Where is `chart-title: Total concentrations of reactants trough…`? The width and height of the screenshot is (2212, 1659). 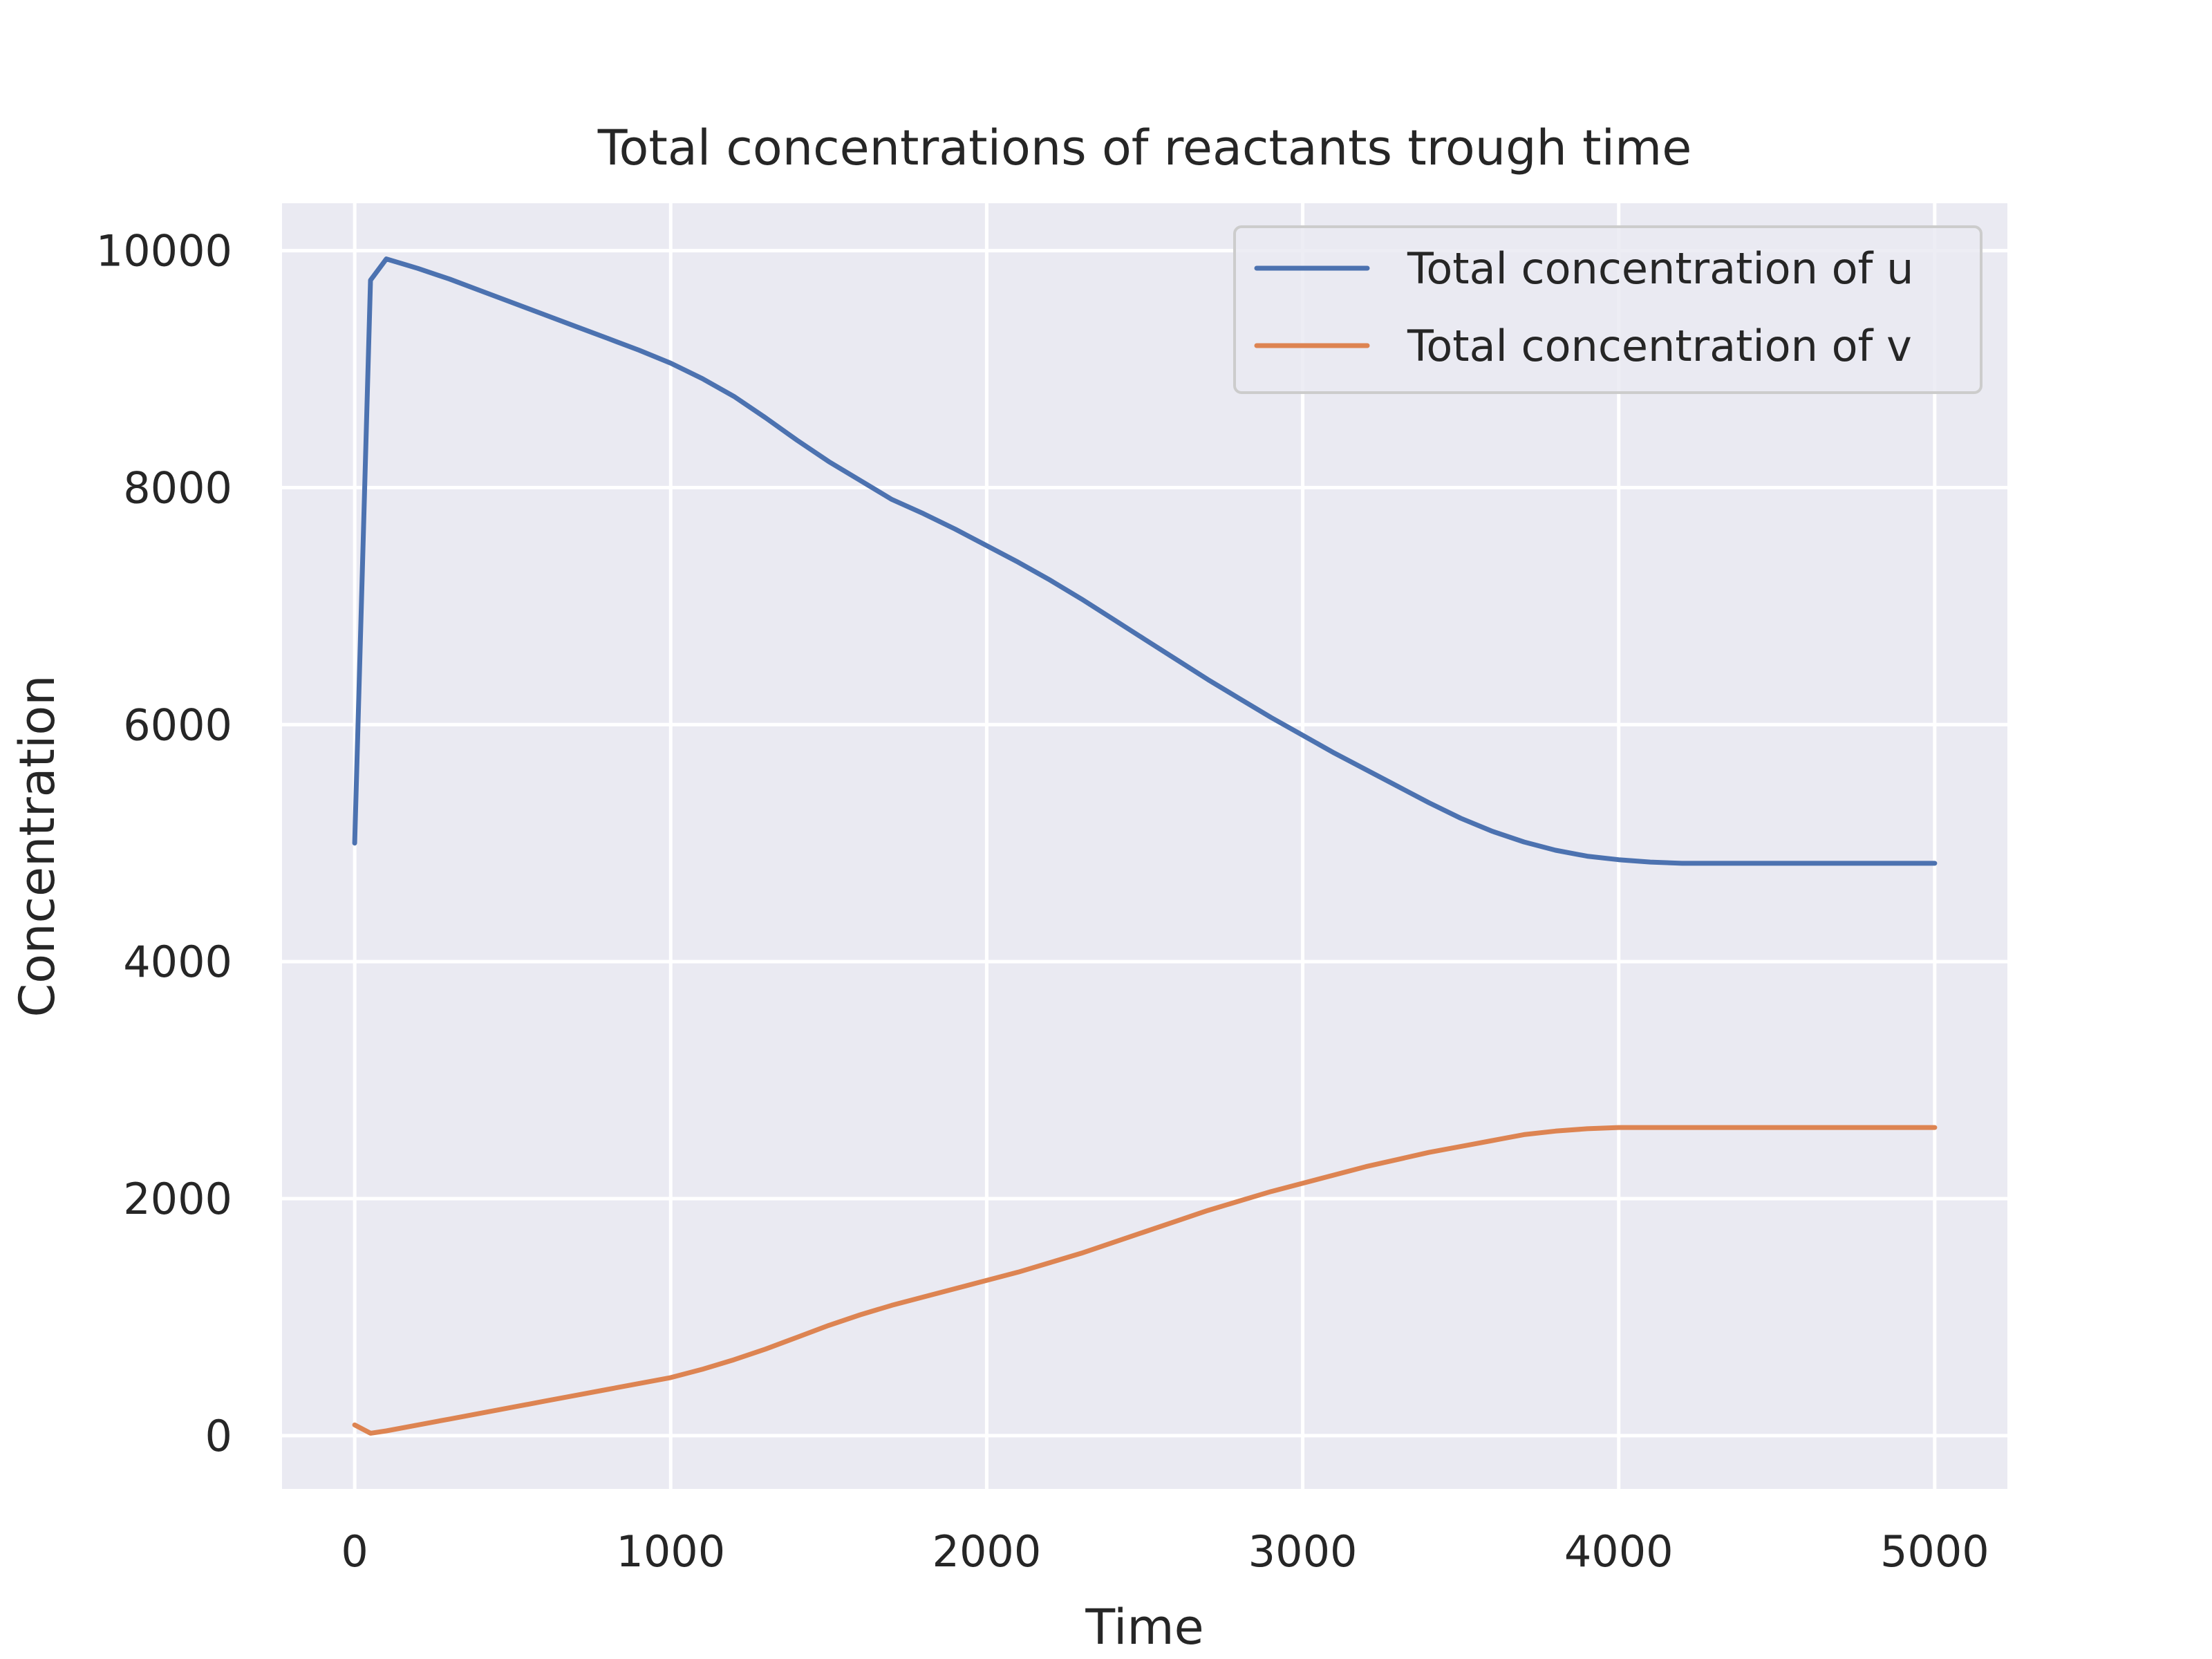
chart-title: Total concentrations of reactants trough… is located at coordinates (1145, 148).